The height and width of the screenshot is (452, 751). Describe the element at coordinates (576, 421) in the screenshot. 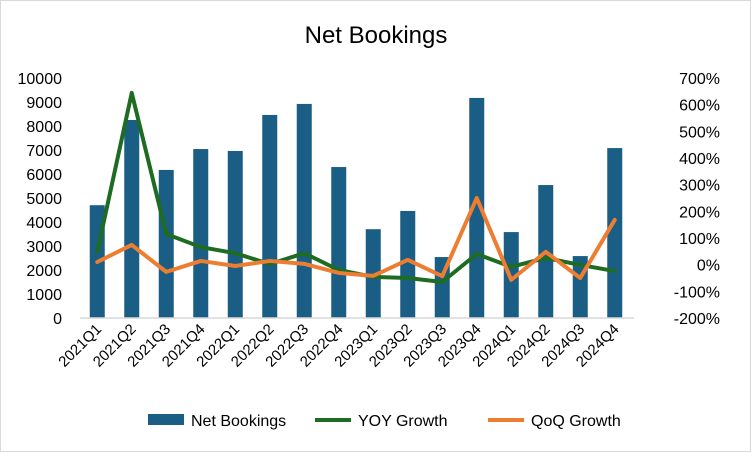

I see `legend-label: QoQ Growth` at that location.